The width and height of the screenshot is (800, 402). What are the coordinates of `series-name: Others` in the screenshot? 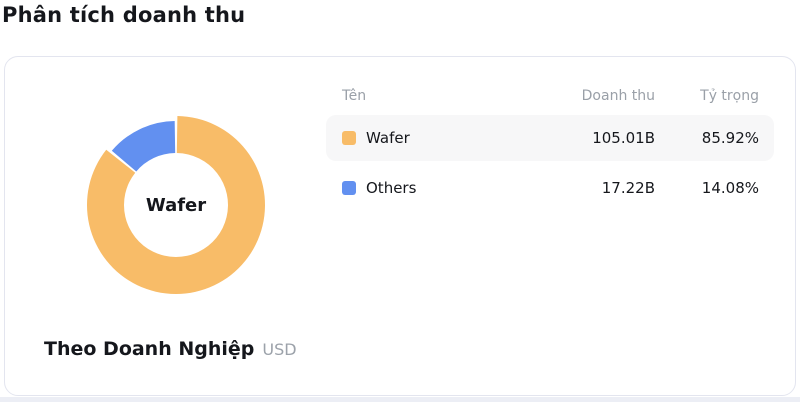 It's located at (391, 188).